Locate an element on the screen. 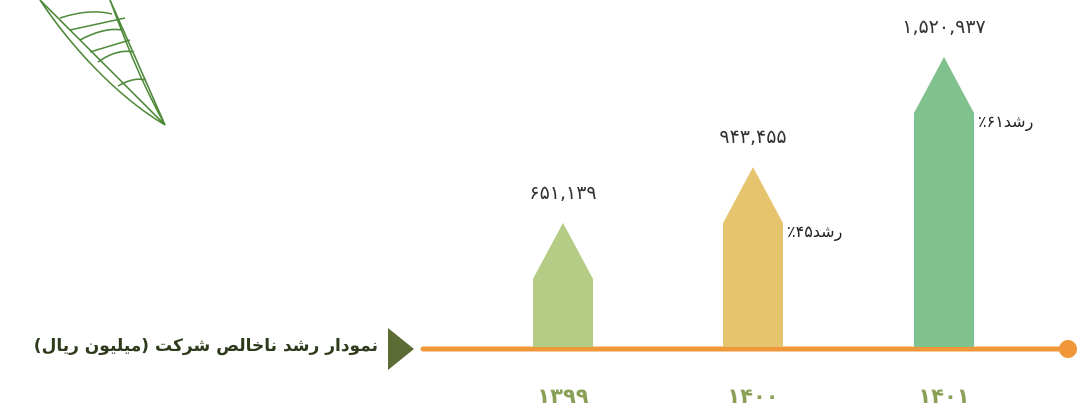  axis-end-dot is located at coordinates (1068, 349).